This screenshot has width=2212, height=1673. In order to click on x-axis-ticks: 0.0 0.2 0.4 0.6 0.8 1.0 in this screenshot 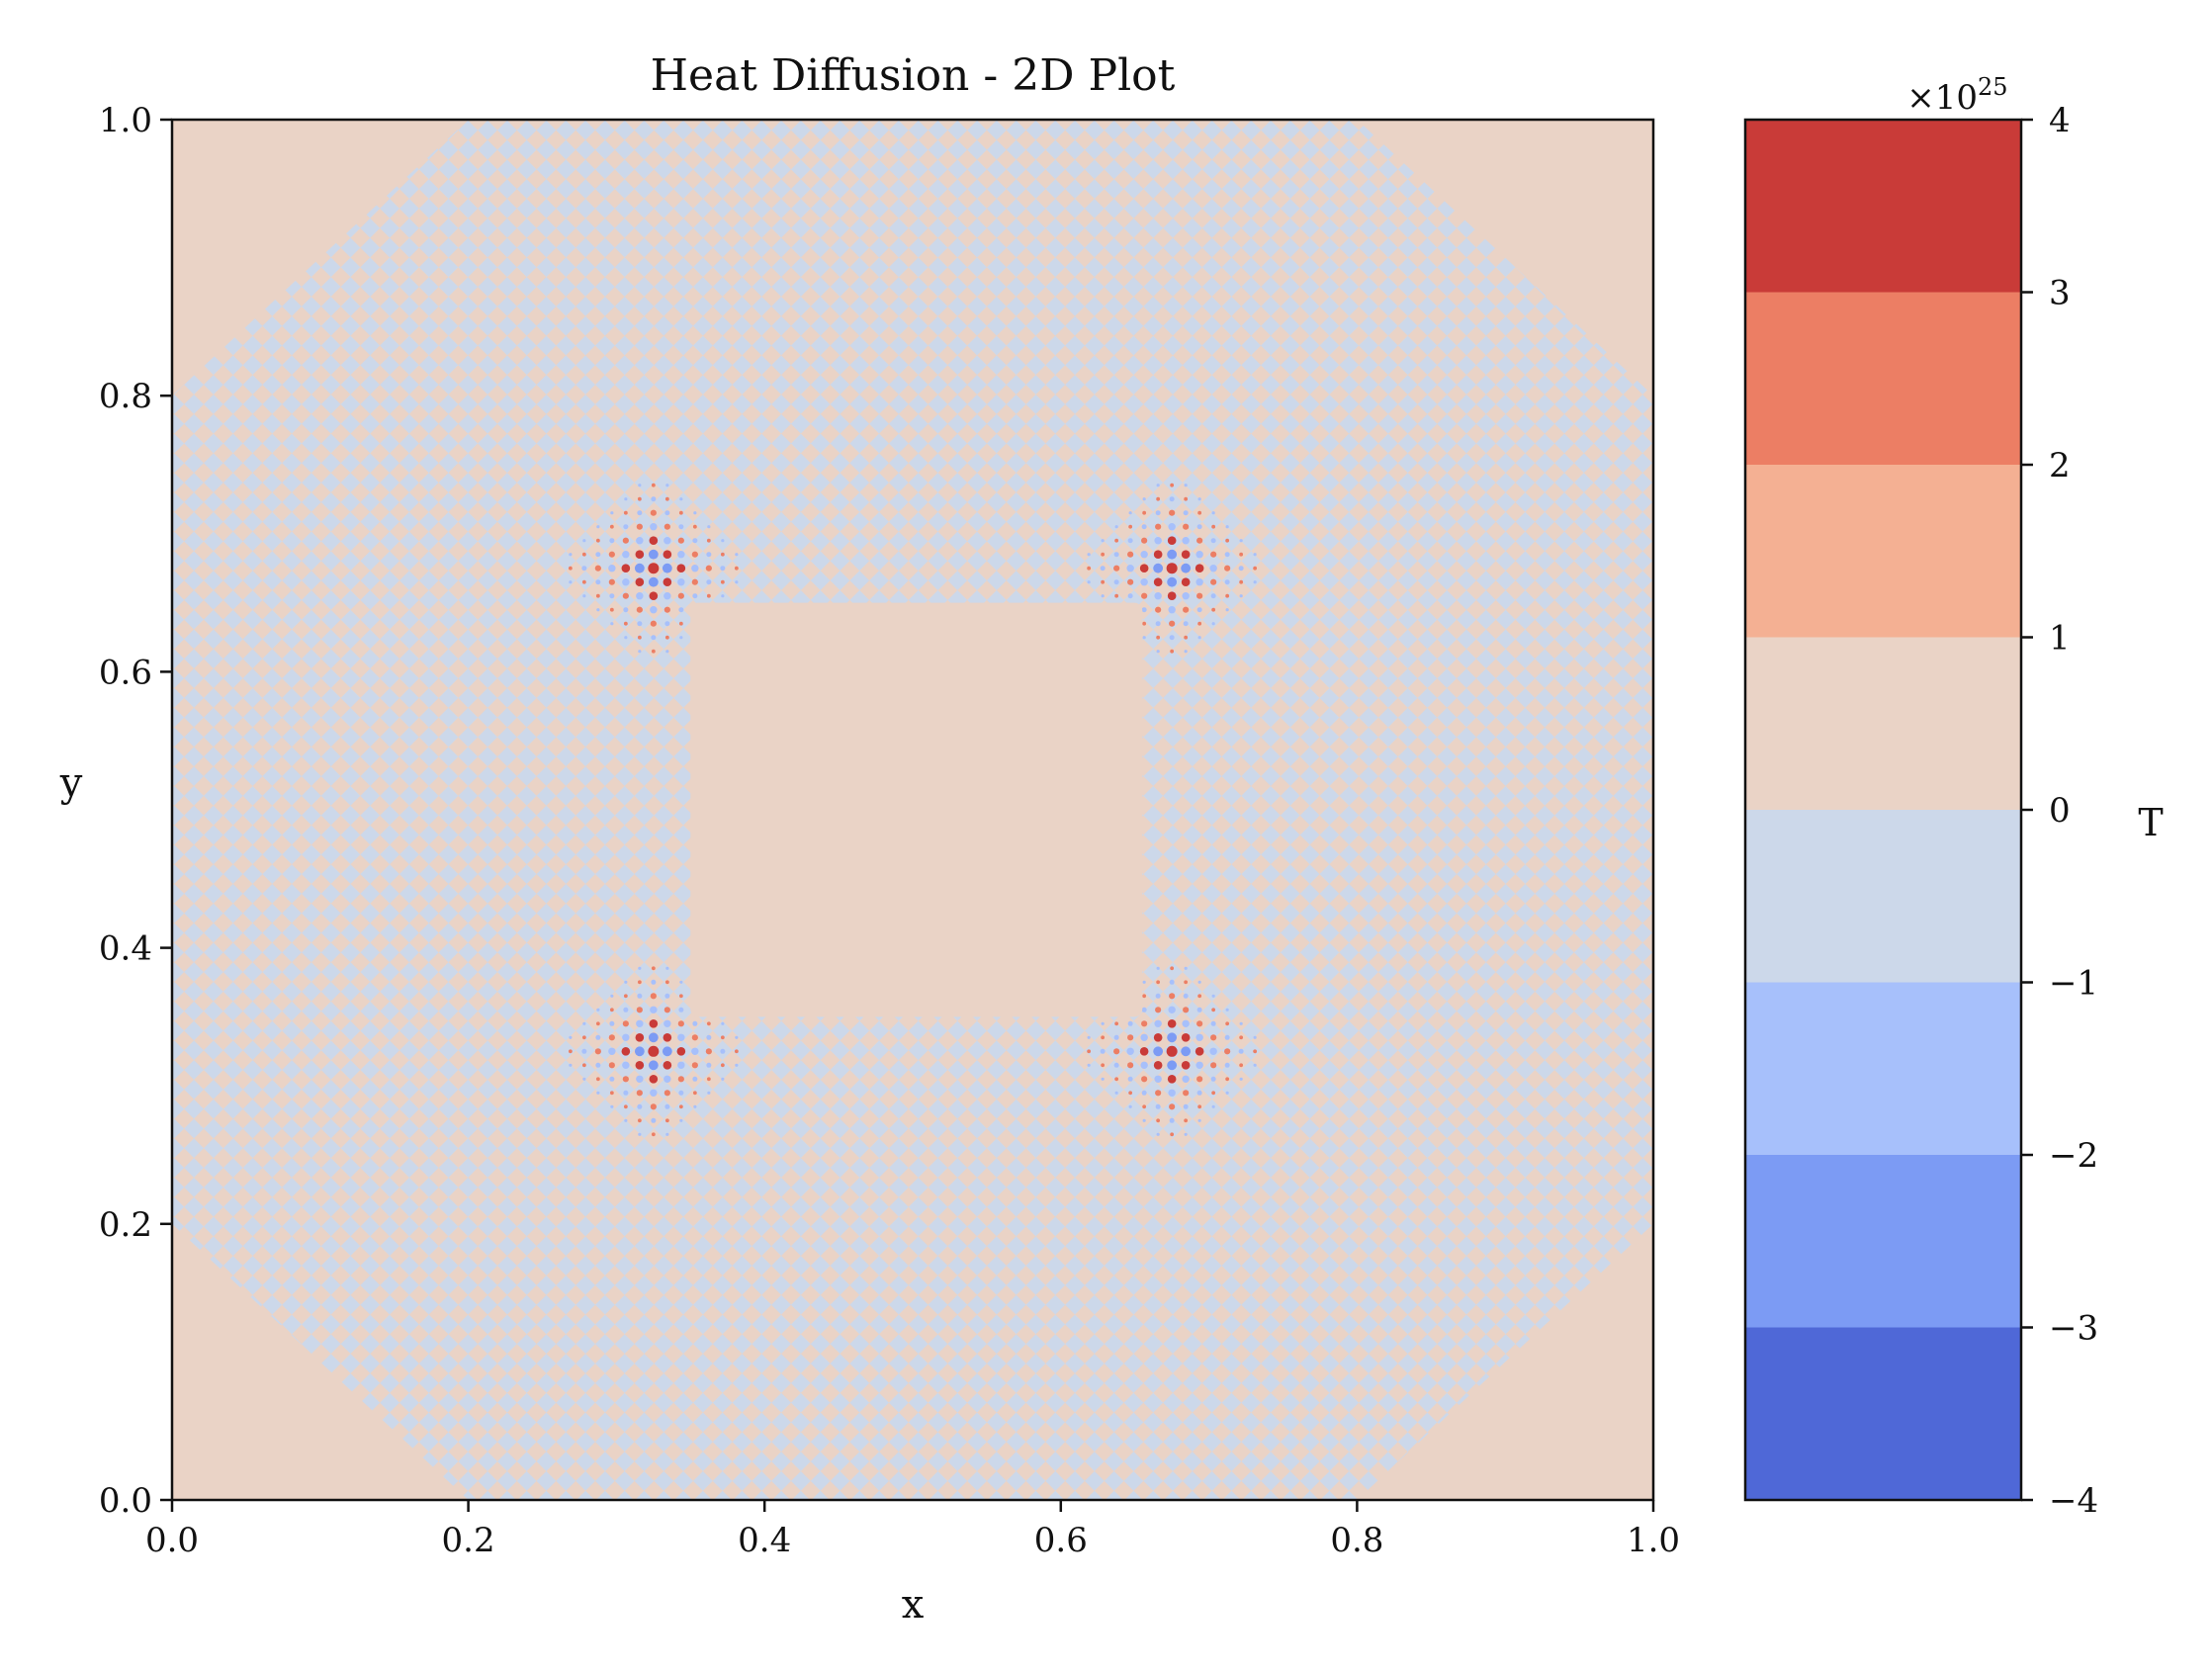, I will do `click(913, 1530)`.